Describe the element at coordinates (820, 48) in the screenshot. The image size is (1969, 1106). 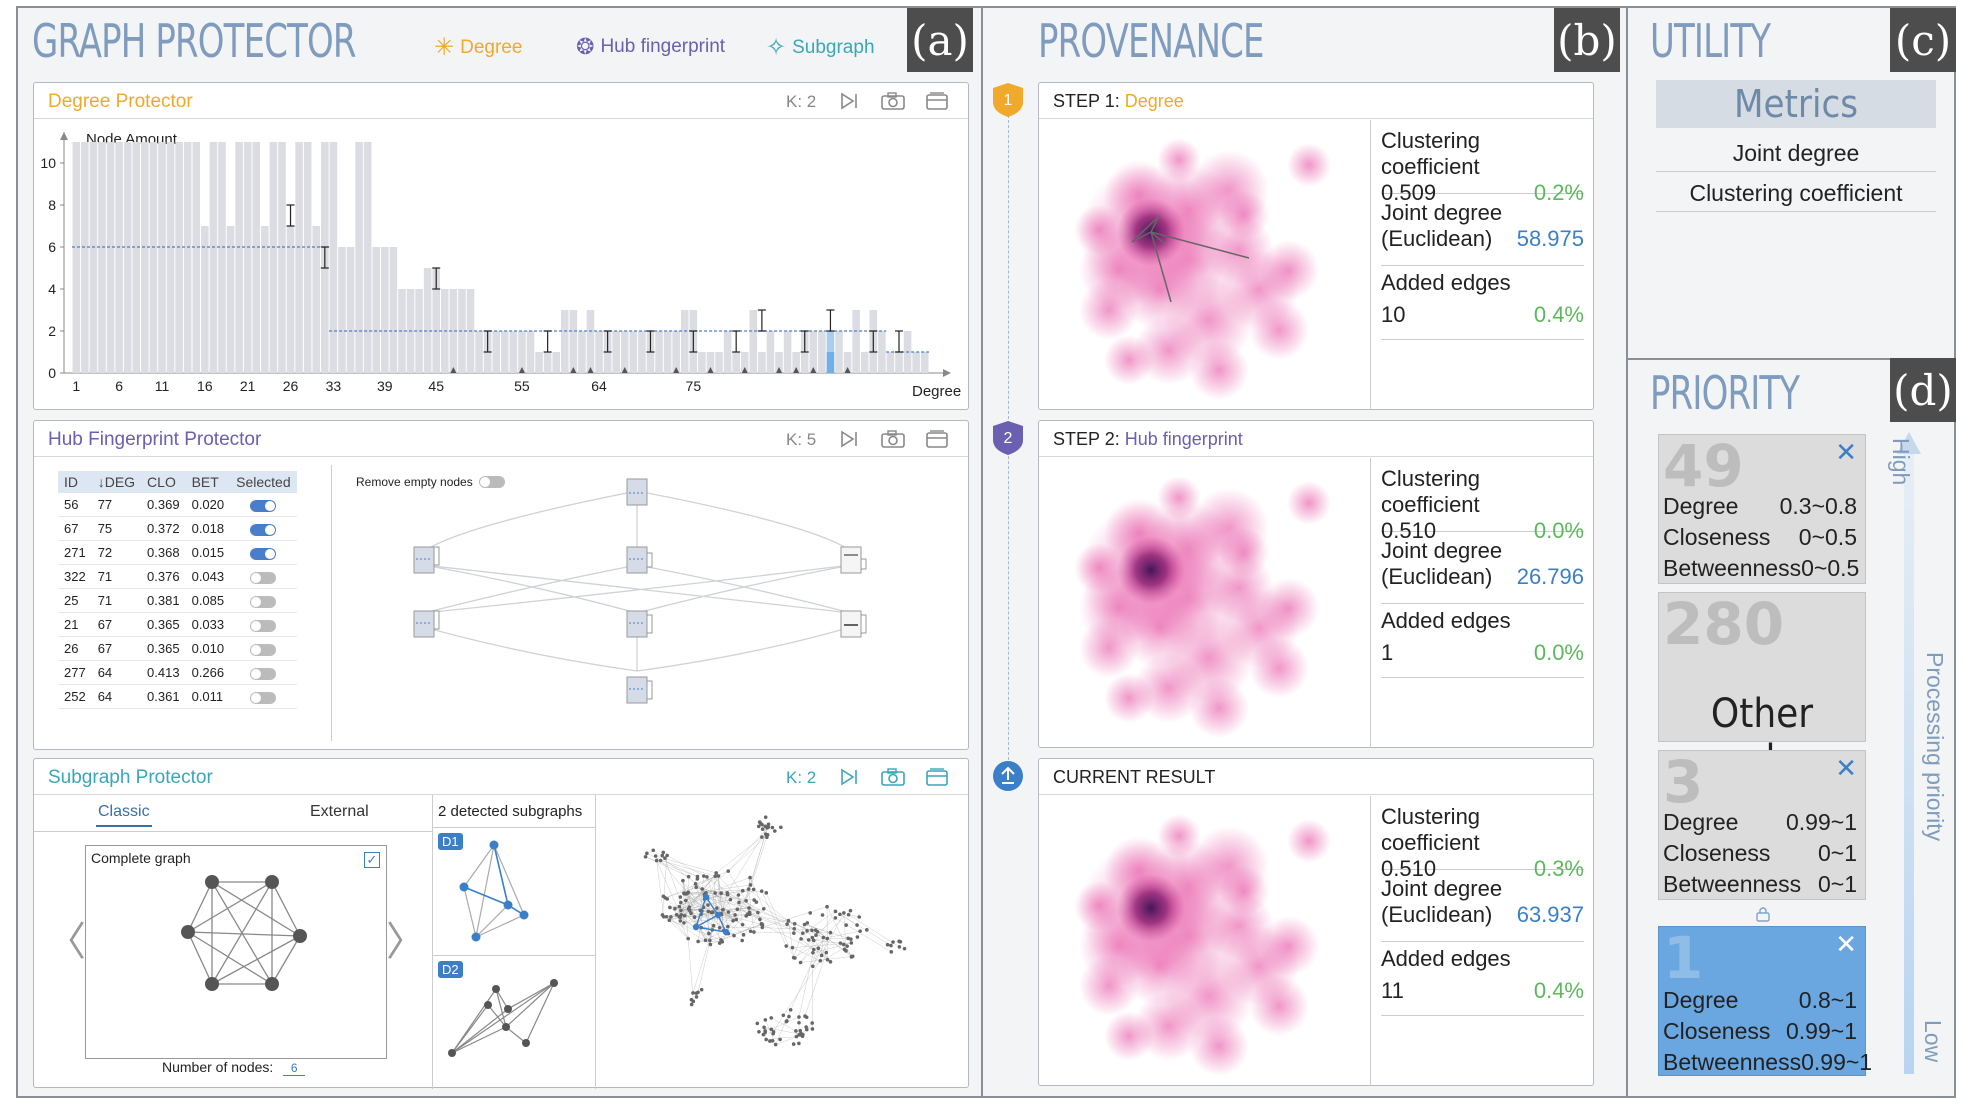
I see `legend-subgraph: ✧ Subgraph` at that location.